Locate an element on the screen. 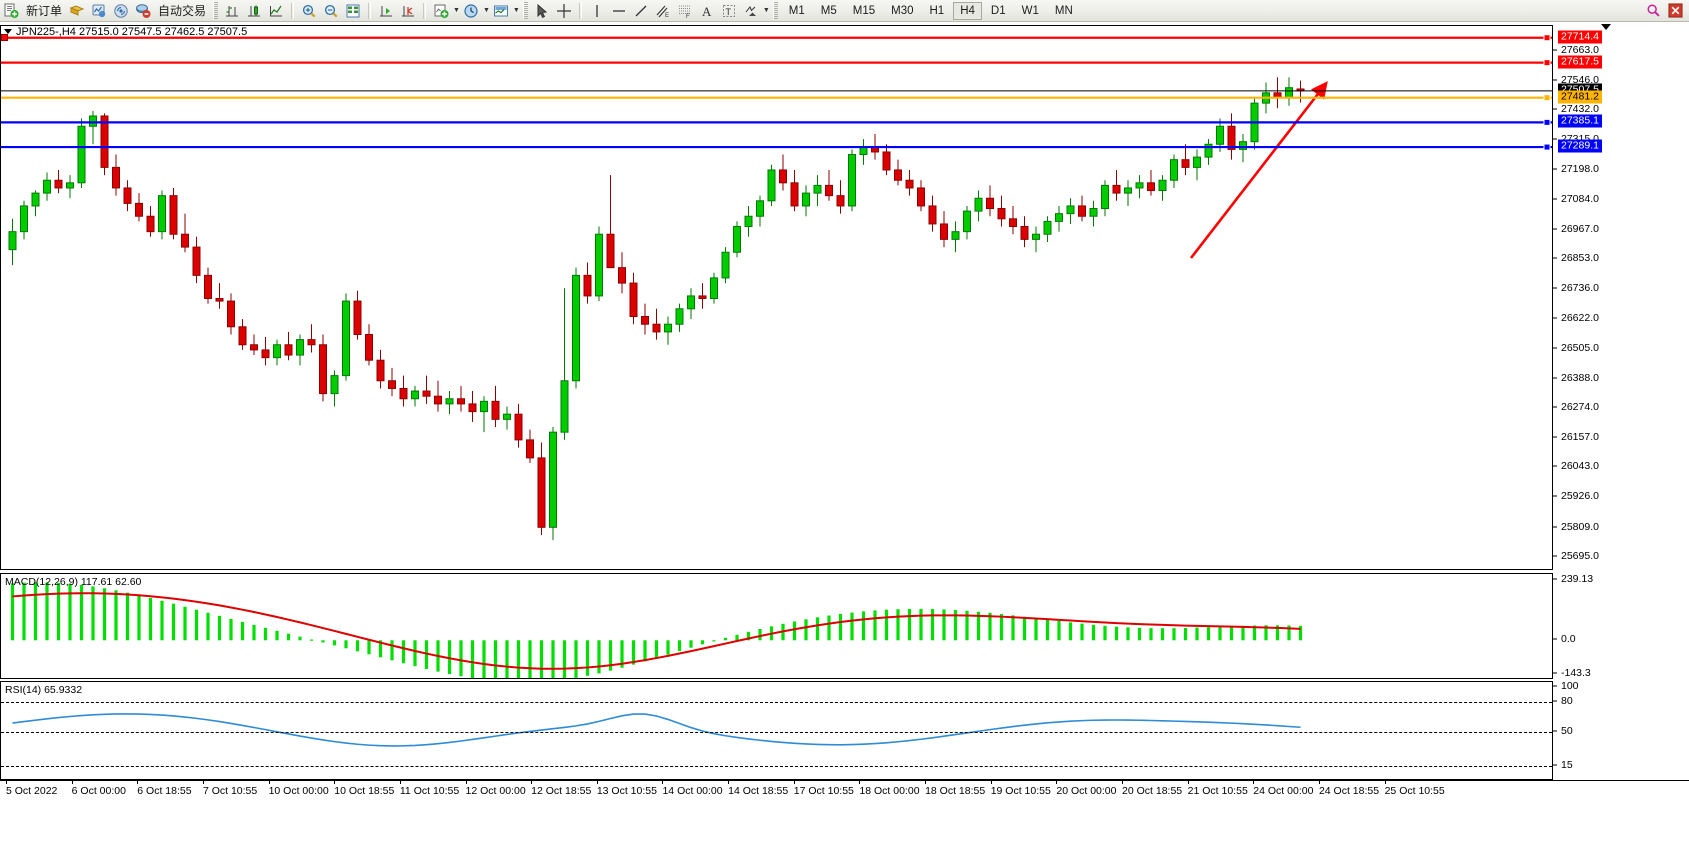 The width and height of the screenshot is (1689, 858). macd-scale: 239.13 0.0 -143.3 is located at coordinates (1620, 626).